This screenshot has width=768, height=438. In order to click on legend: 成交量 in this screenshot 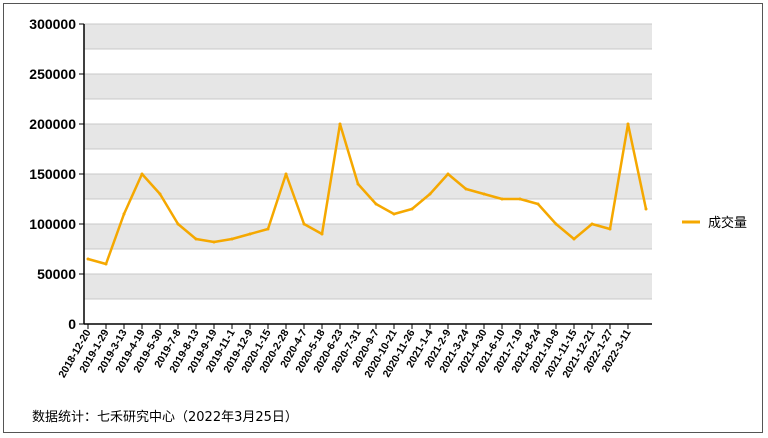, I will do `click(714, 223)`.